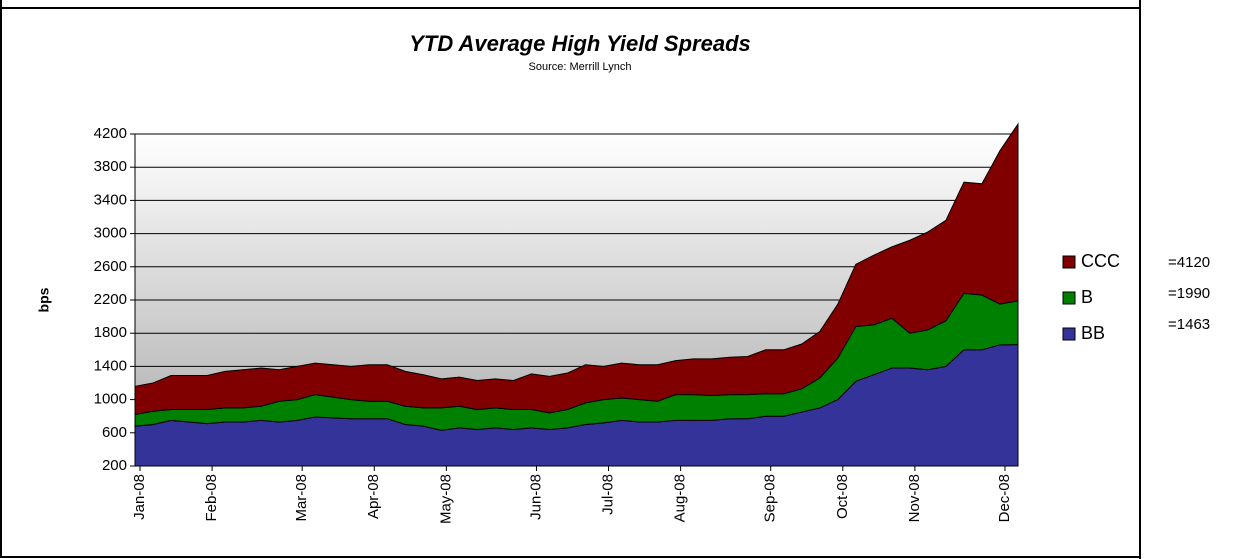 The height and width of the screenshot is (559, 1243). What do you see at coordinates (110, 166) in the screenshot?
I see `y-tick-label: 3800` at bounding box center [110, 166].